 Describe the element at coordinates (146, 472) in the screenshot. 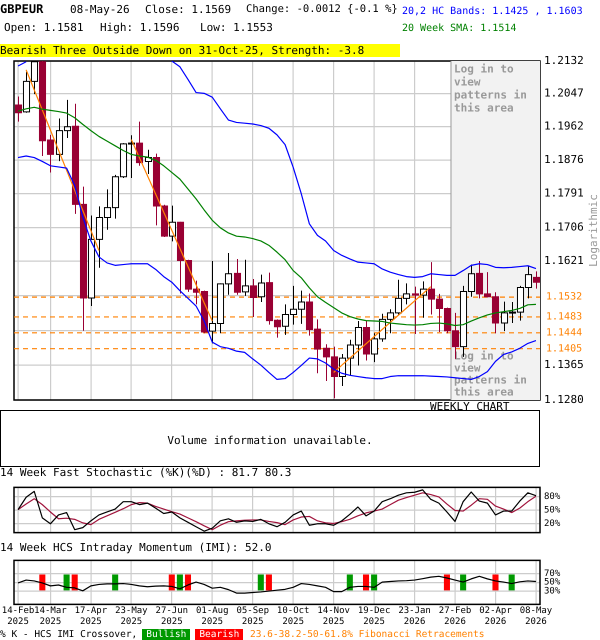

I see `chart-title: 14 Week Fast Stochastic (%K)(%D) : 81.7 80.3` at that location.